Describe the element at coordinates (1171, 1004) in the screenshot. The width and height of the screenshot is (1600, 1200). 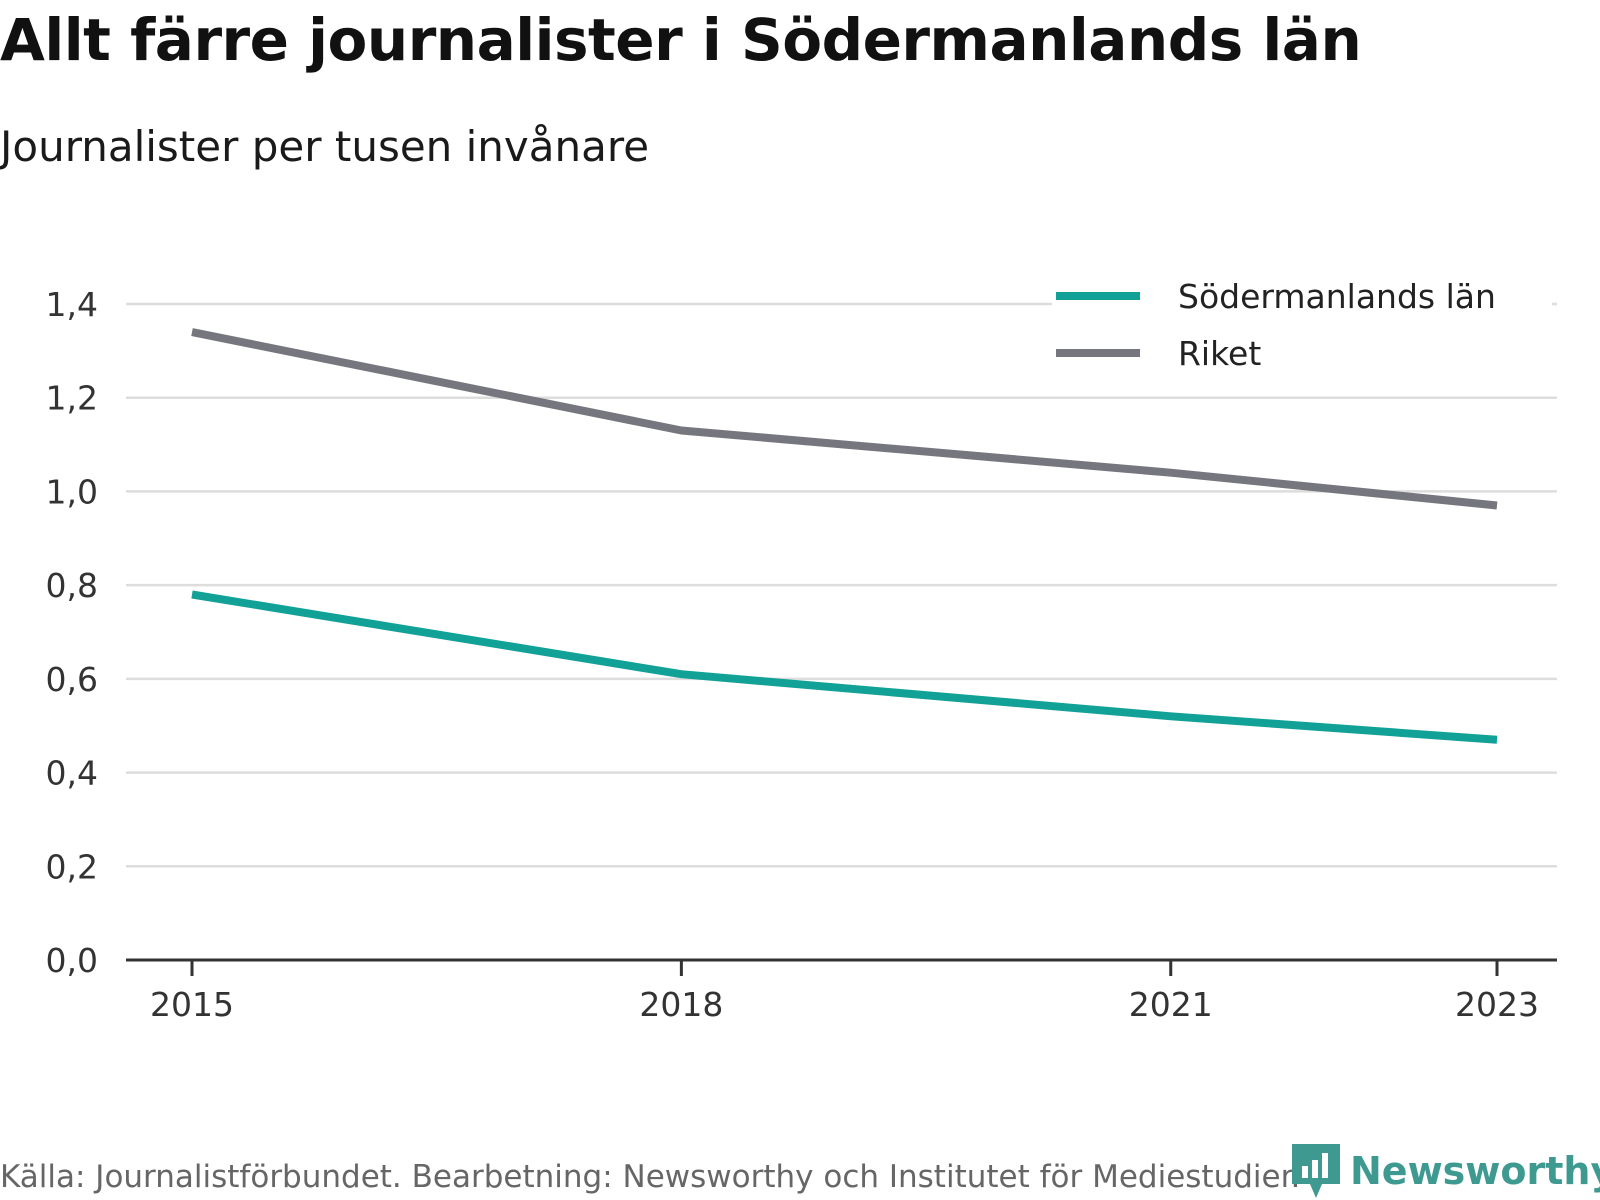
I see `x-tick-label: 2021` at that location.